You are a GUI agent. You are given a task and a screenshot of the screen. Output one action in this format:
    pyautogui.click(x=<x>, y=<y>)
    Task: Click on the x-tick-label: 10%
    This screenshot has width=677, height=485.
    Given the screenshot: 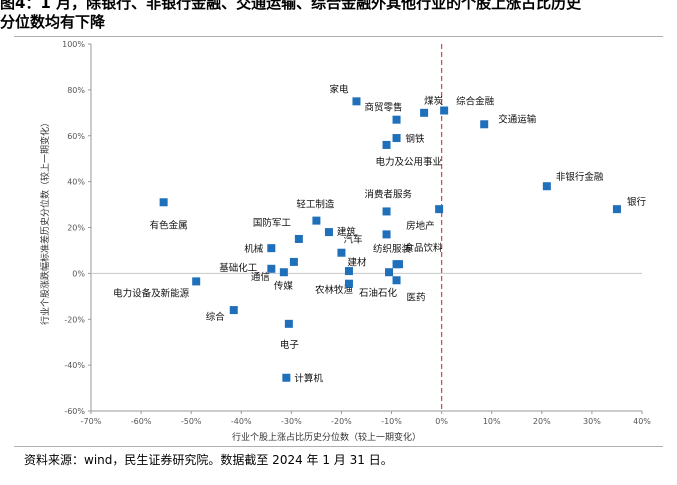 What is the action you would take?
    pyautogui.click(x=492, y=421)
    